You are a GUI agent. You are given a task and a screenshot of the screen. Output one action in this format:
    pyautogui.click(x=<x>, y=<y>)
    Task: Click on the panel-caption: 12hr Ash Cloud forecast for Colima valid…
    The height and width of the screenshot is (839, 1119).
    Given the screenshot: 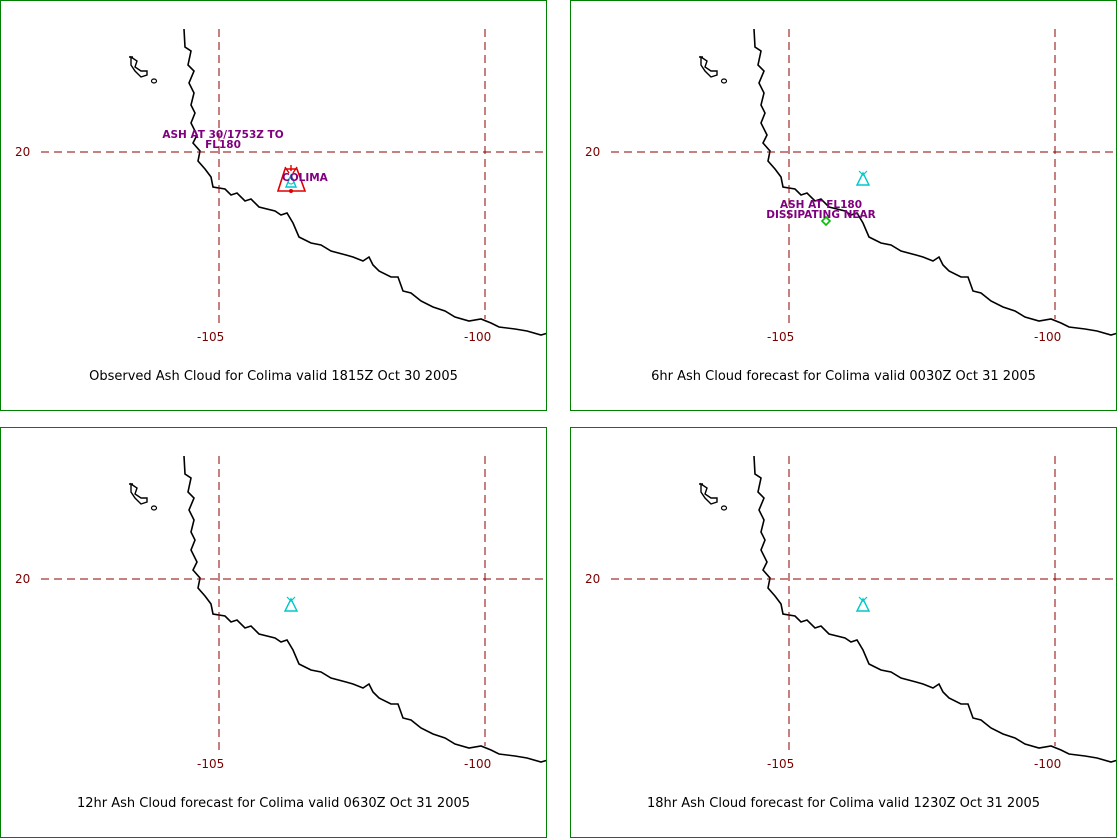 What is the action you would take?
    pyautogui.click(x=273, y=803)
    